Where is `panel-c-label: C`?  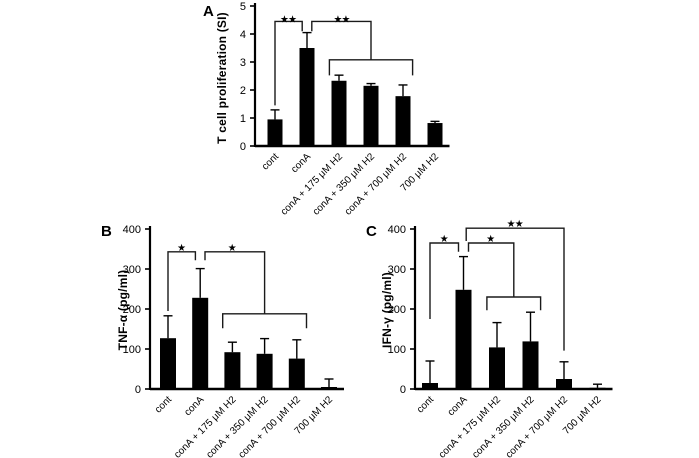
panel-c-label: C is located at coordinates (371, 231).